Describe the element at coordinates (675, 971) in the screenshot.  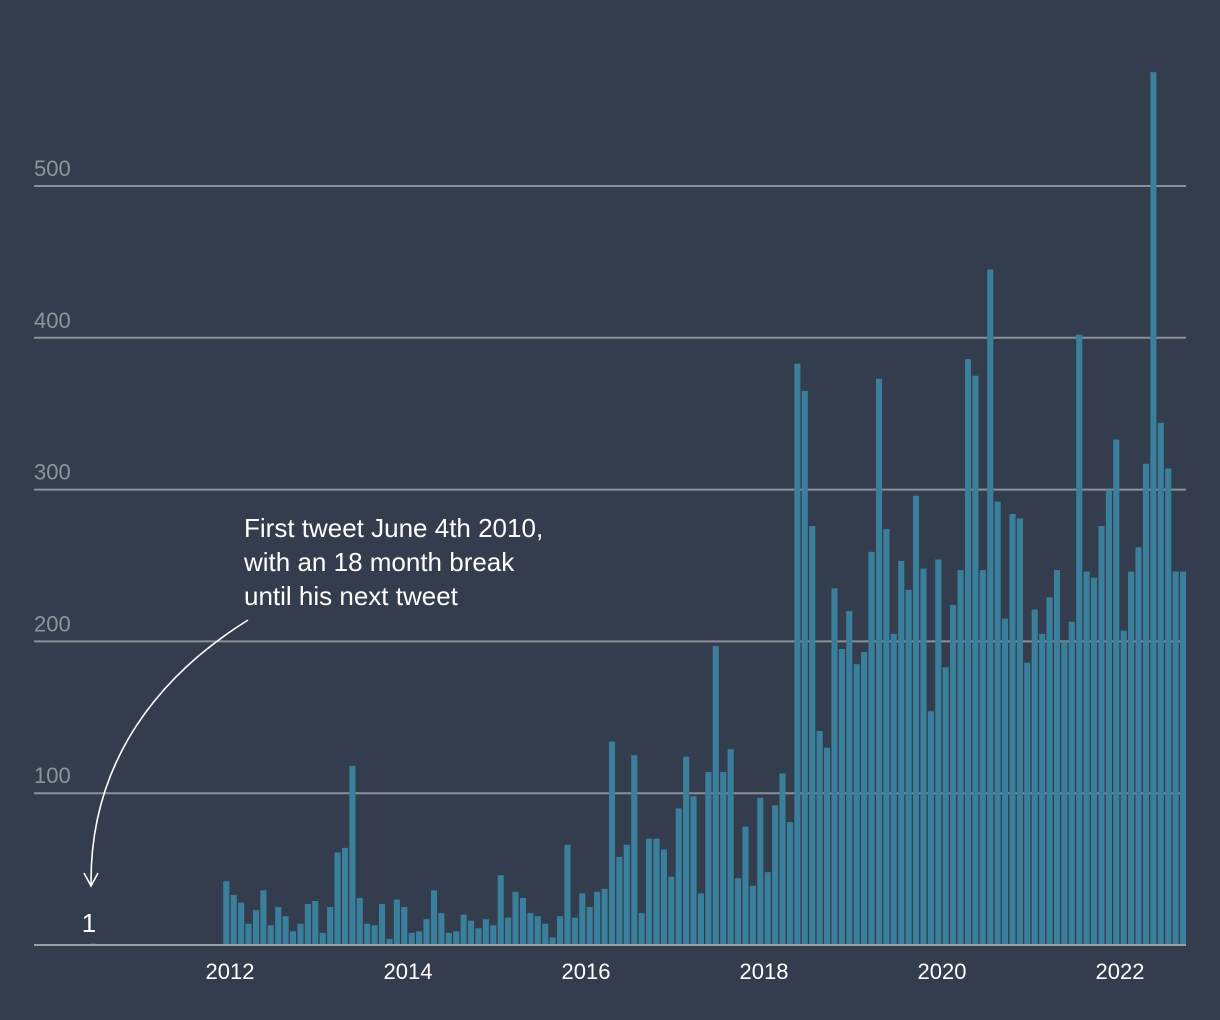
I see `x-axis-ticks: 2012 2014 2016 2018 2020 2022` at that location.